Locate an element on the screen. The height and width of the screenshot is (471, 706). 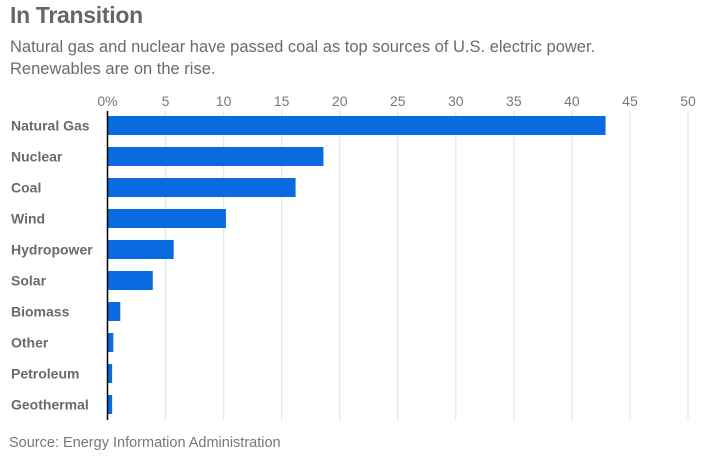
subtitle-line-2: Renewables are on the rise. is located at coordinates (113, 69).